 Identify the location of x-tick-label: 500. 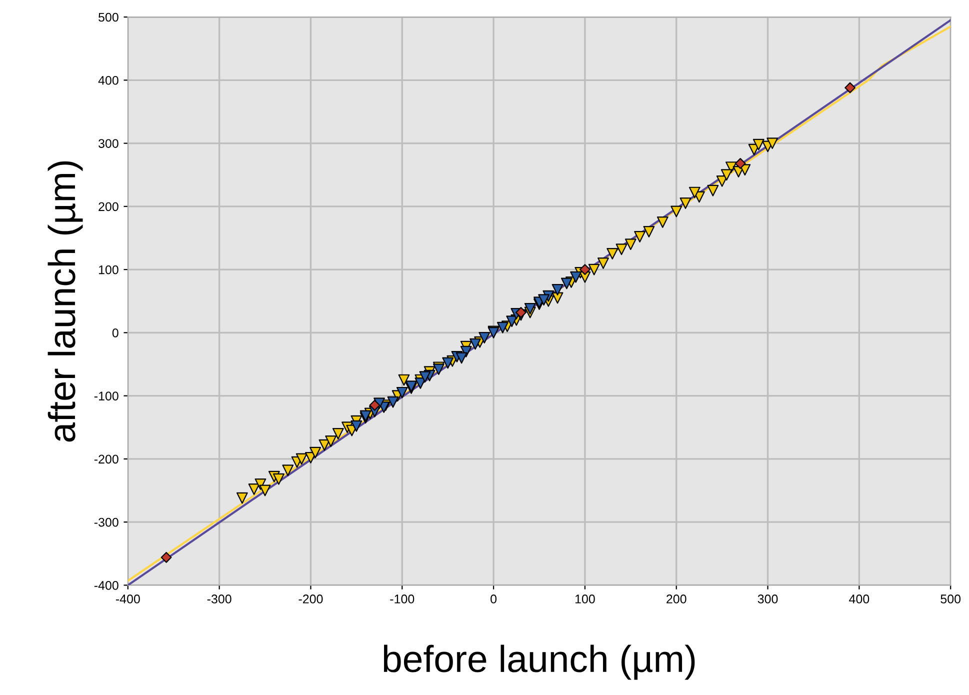
(950, 599).